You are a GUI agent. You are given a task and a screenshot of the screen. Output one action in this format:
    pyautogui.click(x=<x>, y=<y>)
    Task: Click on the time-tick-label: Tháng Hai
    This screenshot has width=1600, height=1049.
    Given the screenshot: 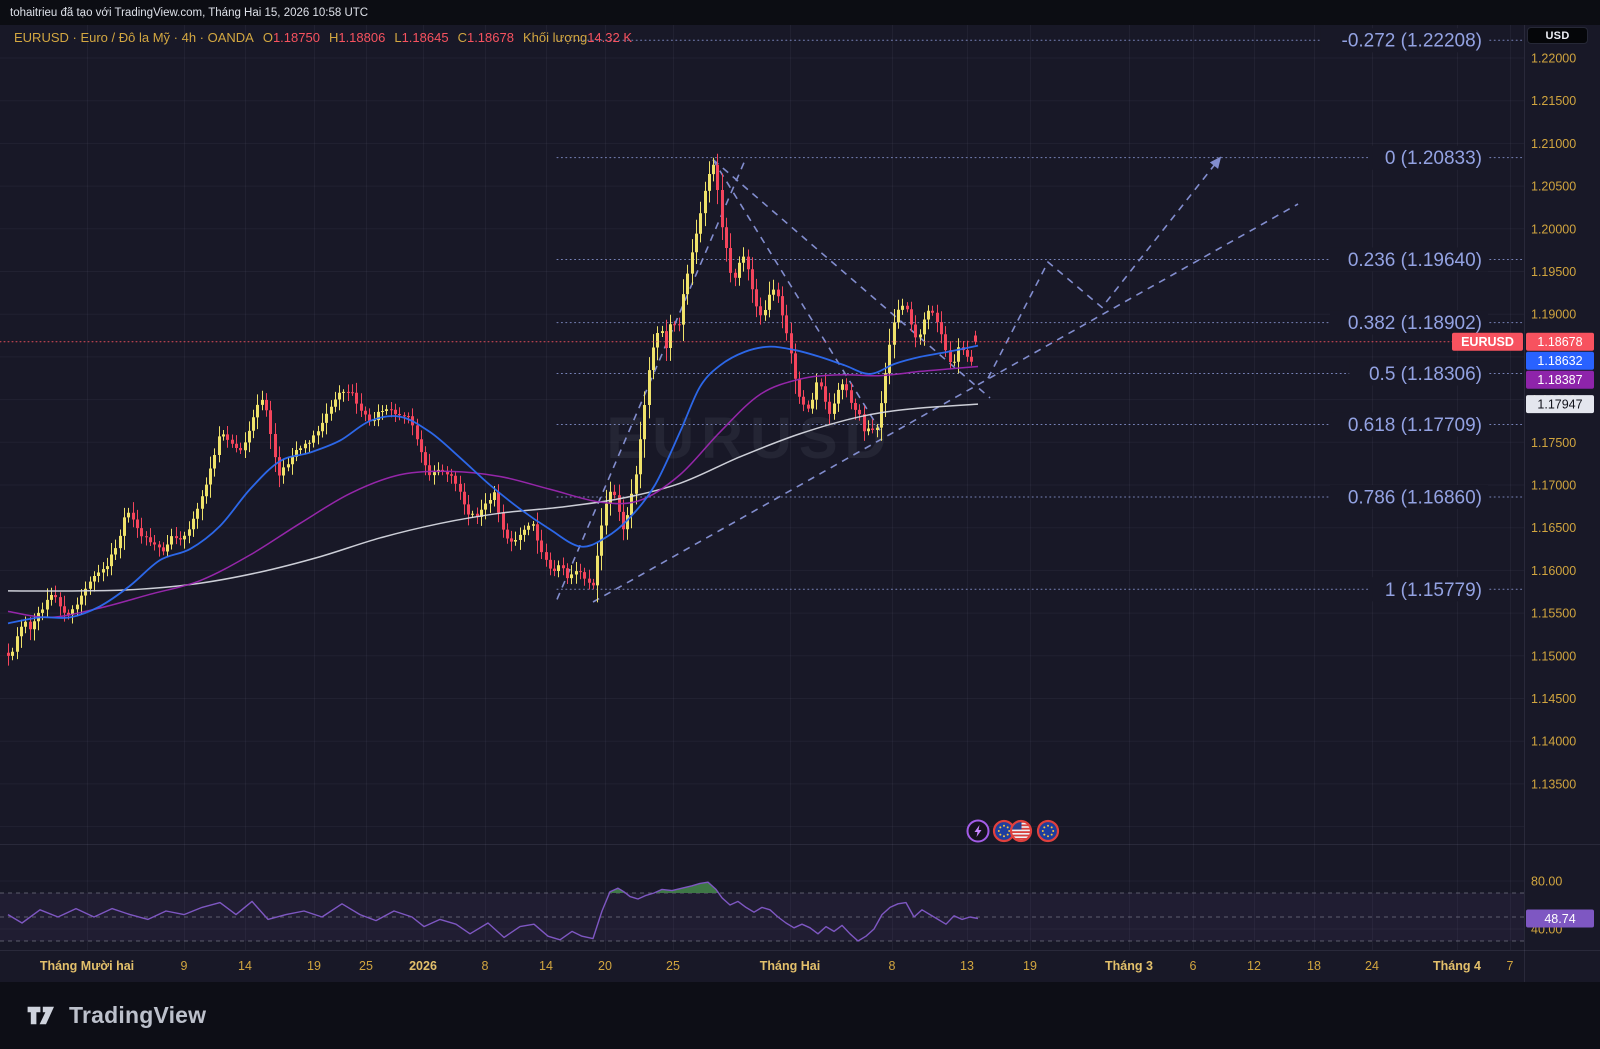 What is the action you would take?
    pyautogui.click(x=790, y=966)
    